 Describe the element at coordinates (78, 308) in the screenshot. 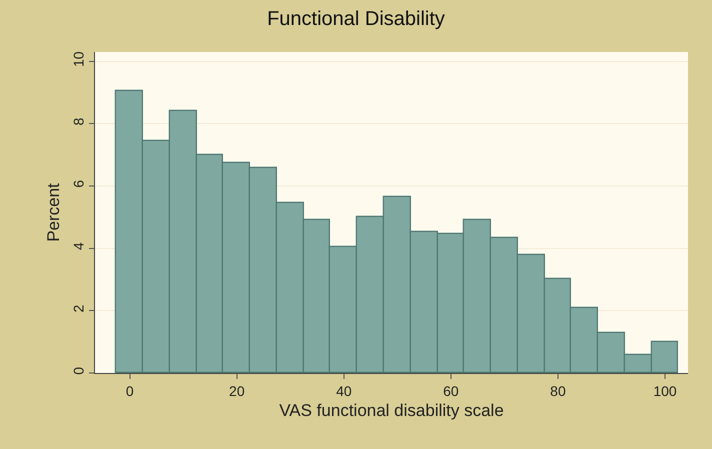

I see `y-tick-label: 2` at that location.